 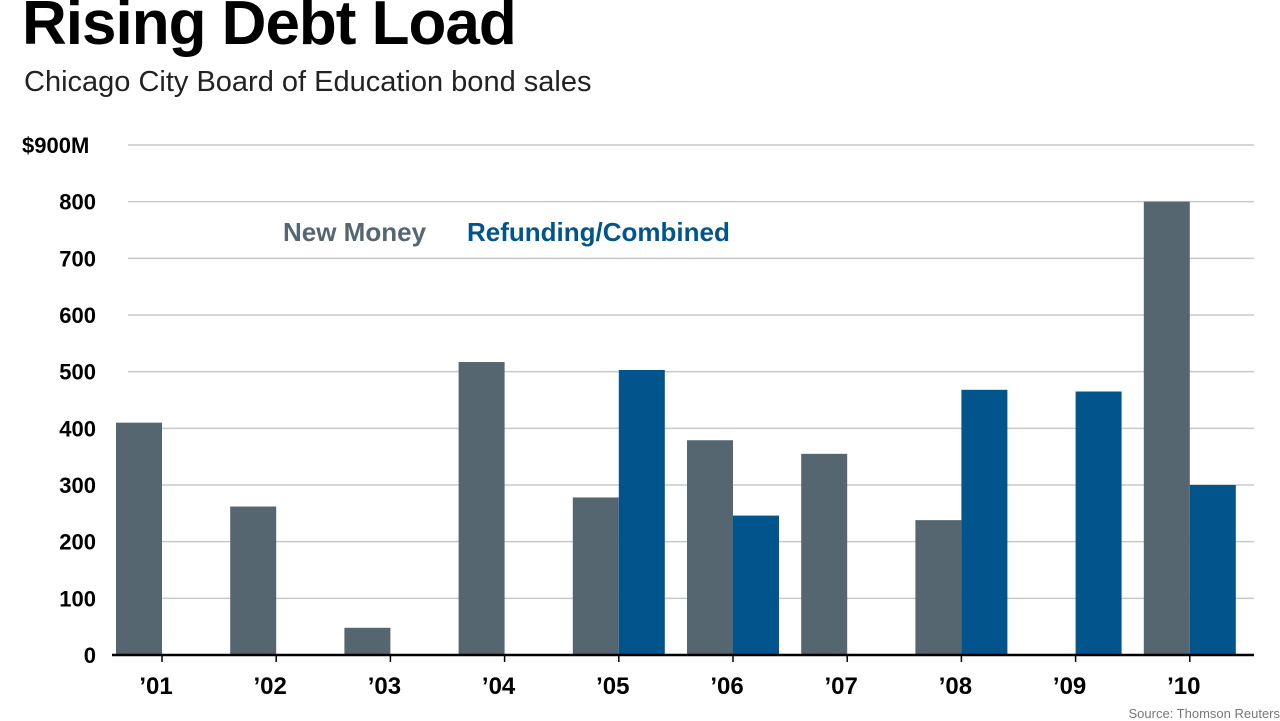 What do you see at coordinates (384, 686) in the screenshot?
I see `x-tick-label: ’03` at bounding box center [384, 686].